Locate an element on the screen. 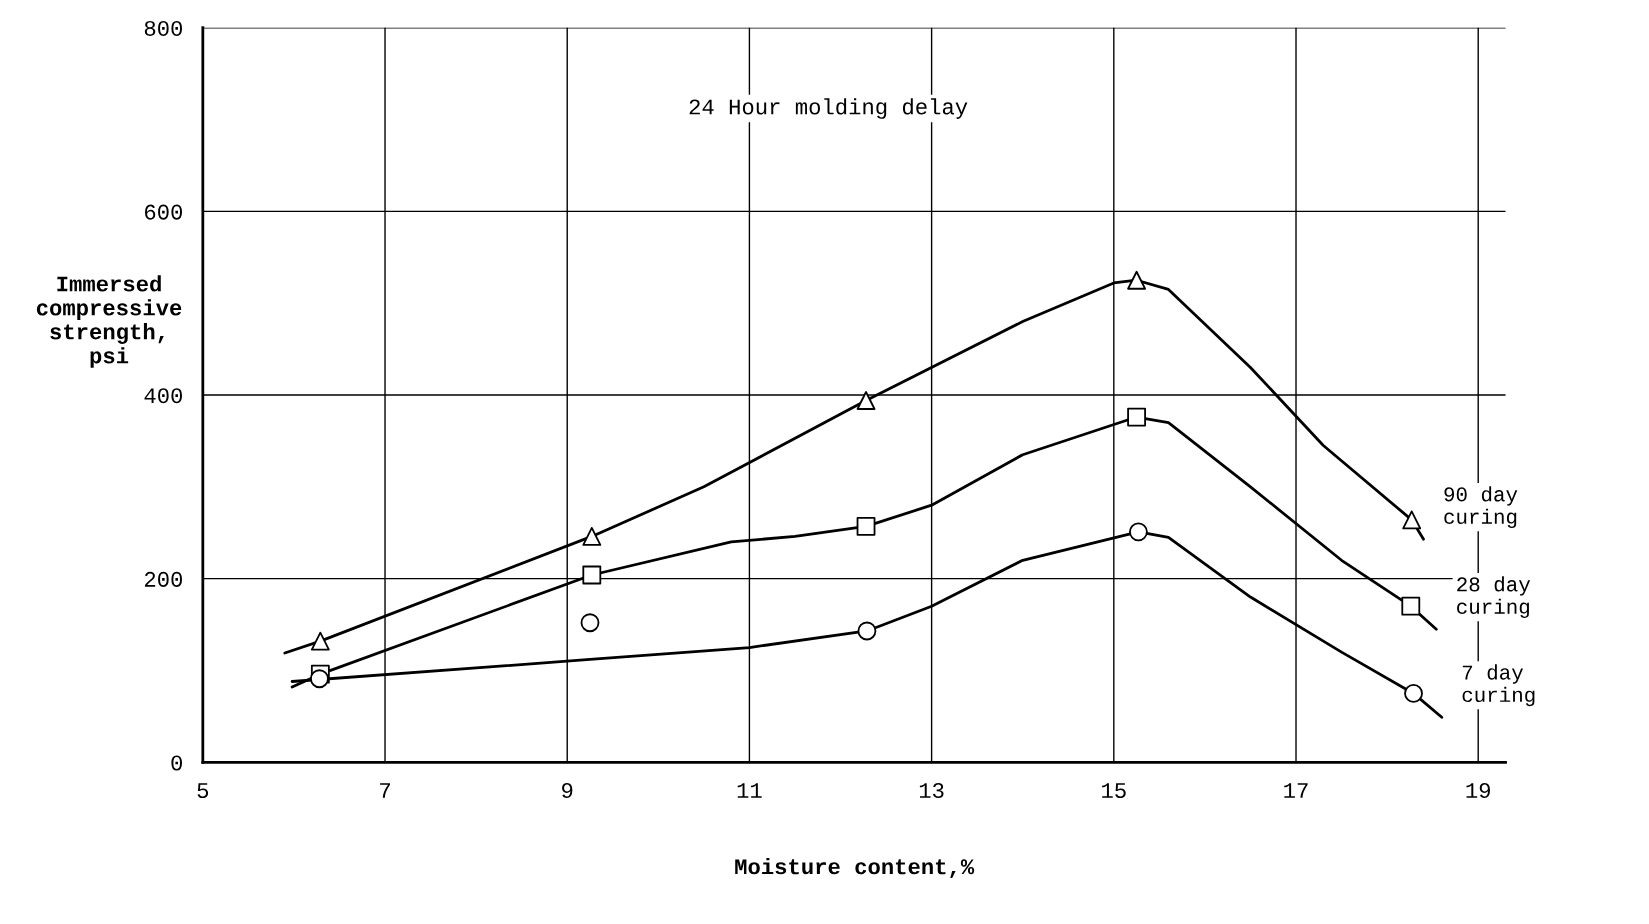  y-tick-label: 800 is located at coordinates (163, 28).